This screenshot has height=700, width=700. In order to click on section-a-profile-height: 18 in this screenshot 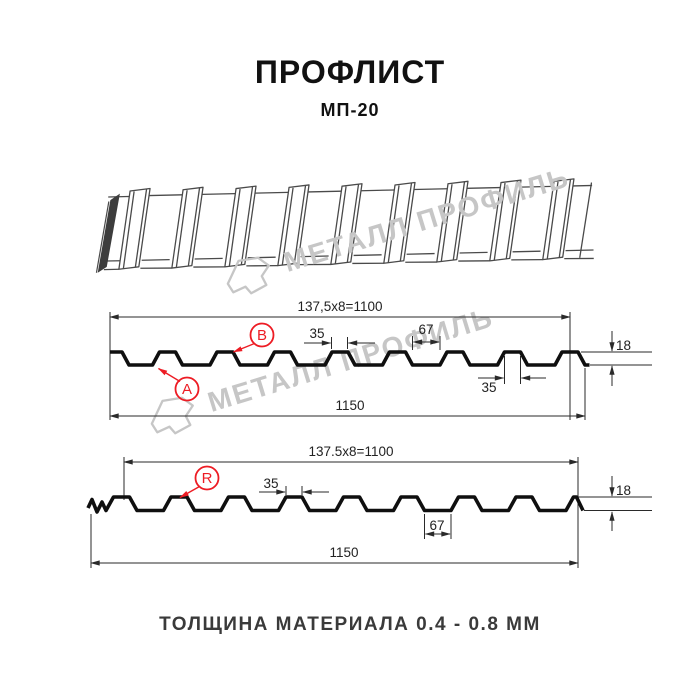, I will do `click(623, 345)`.